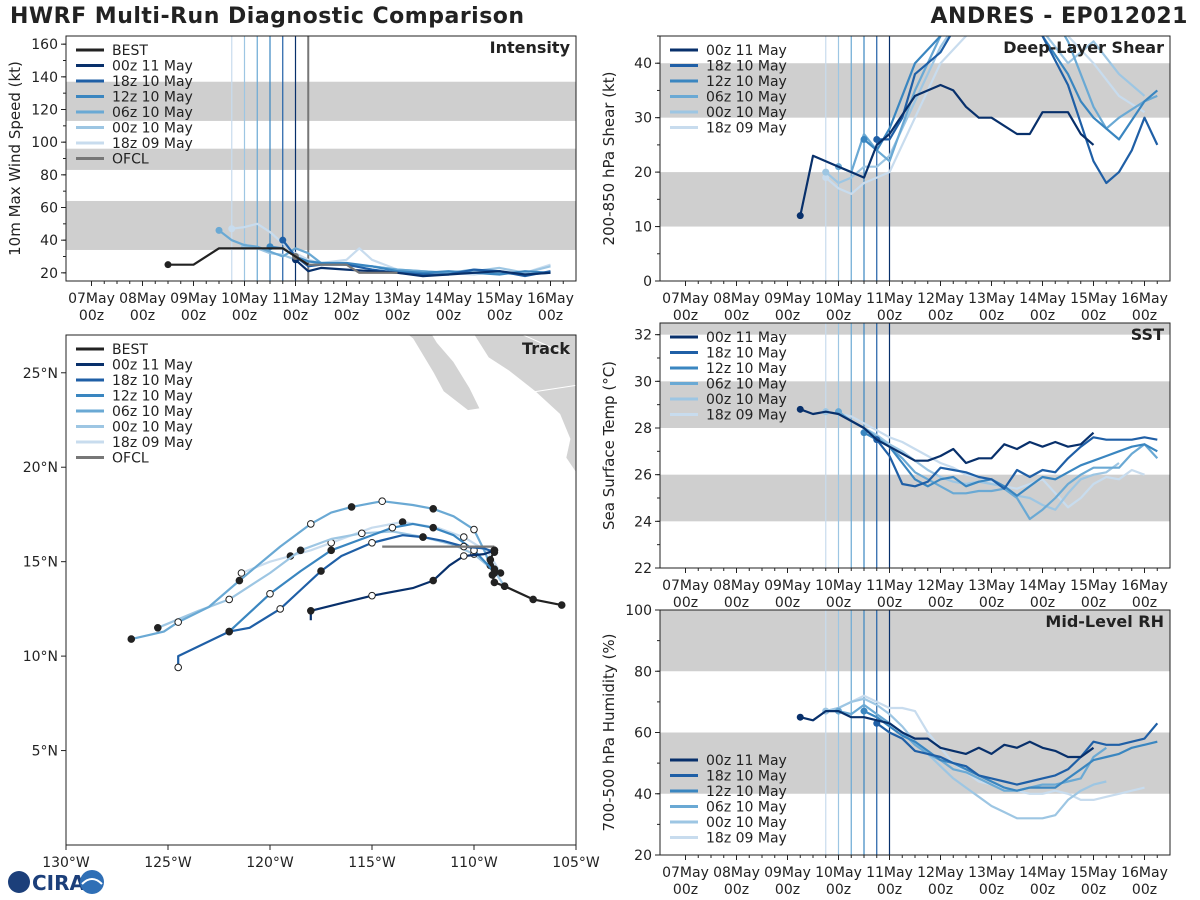 This screenshot has width=1200, height=900. Describe the element at coordinates (609, 445) in the screenshot. I see `y-axis-label: Sea Surface Temp (°C)` at that location.